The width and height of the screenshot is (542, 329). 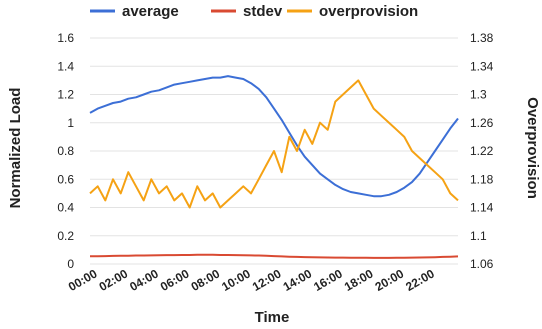 I want to click on x-tick: 10:00, so click(x=236, y=280).